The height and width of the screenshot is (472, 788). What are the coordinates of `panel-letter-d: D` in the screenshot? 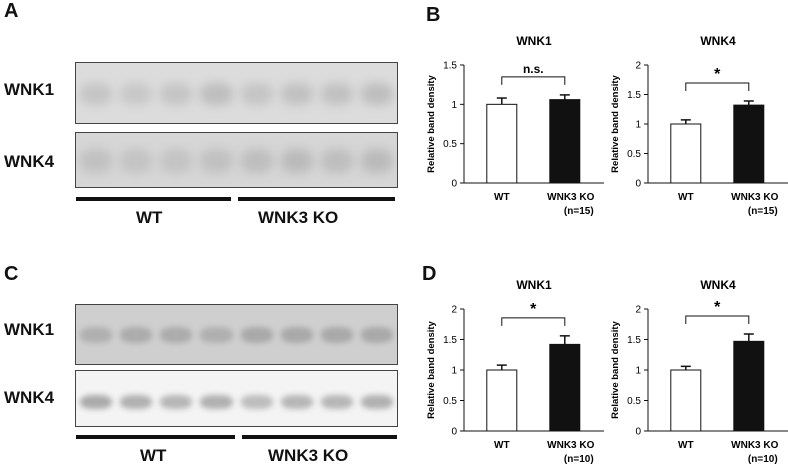 It's located at (429, 274).